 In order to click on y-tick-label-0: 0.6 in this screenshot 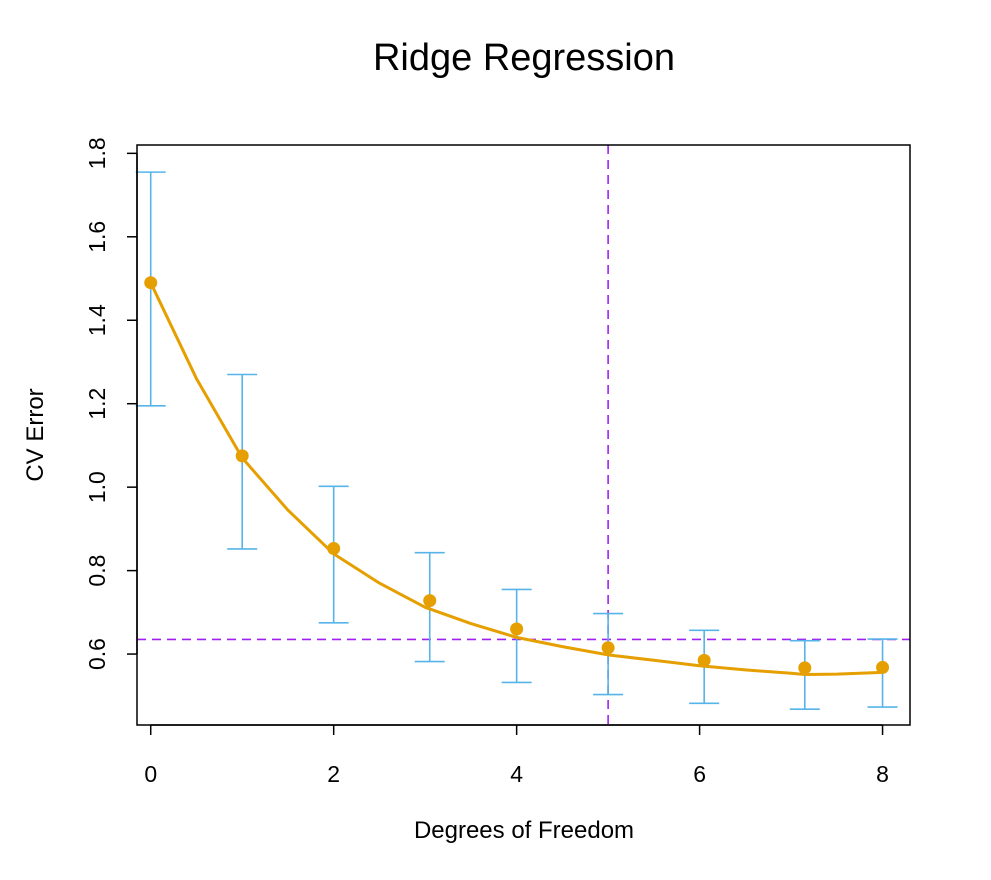, I will do `click(97, 654)`.